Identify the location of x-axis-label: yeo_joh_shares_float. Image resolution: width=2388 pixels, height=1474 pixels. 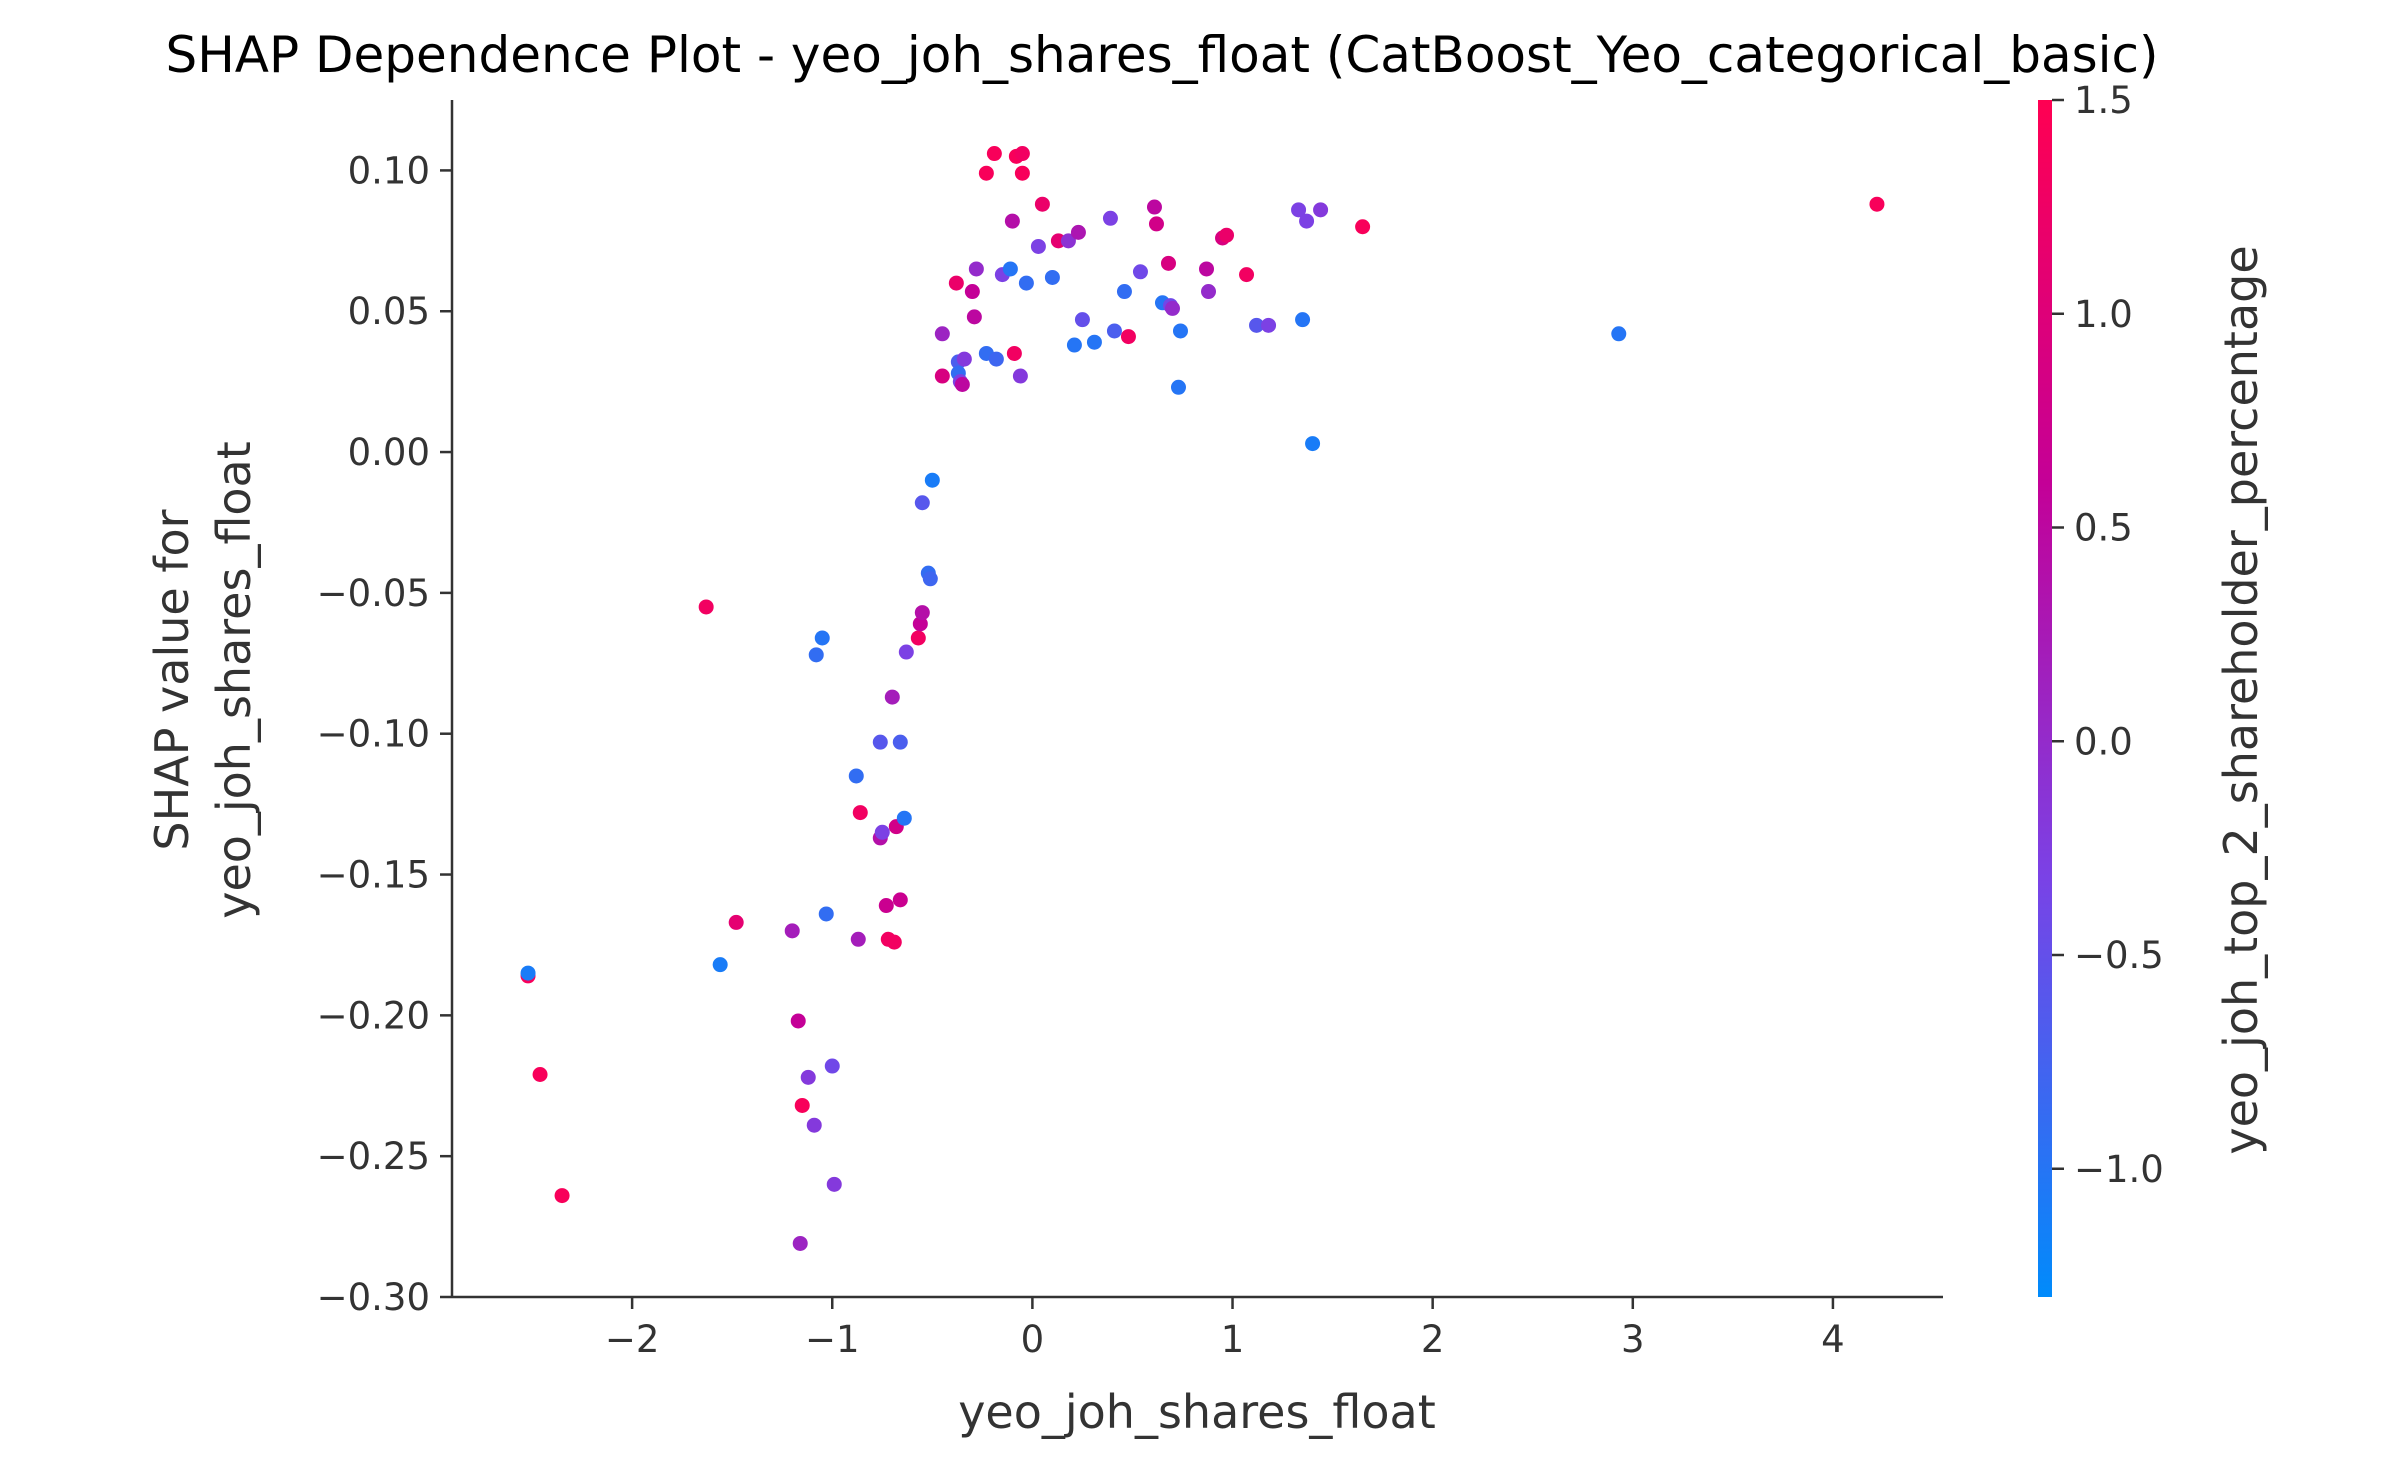
(1197, 1412).